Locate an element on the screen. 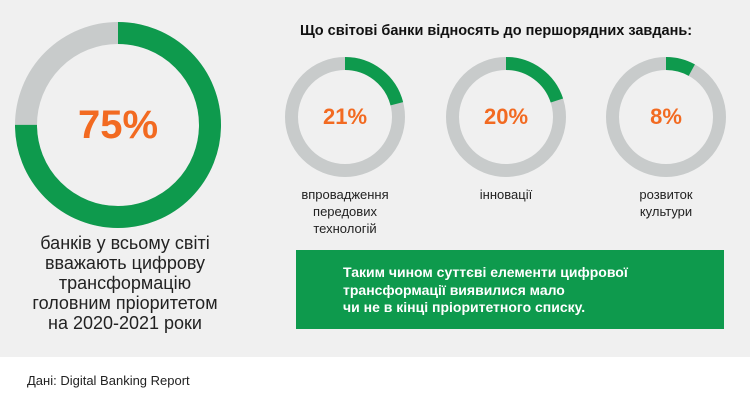 The image size is (750, 405). source-note: Дані: Digital Banking Report is located at coordinates (108, 380).